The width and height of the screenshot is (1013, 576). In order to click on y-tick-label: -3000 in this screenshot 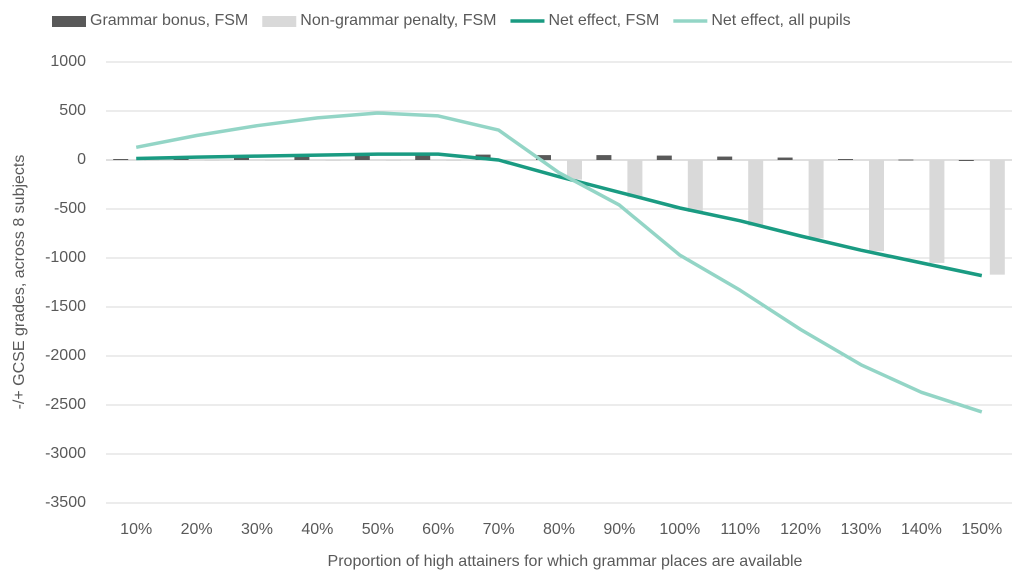, I will do `click(65, 453)`.